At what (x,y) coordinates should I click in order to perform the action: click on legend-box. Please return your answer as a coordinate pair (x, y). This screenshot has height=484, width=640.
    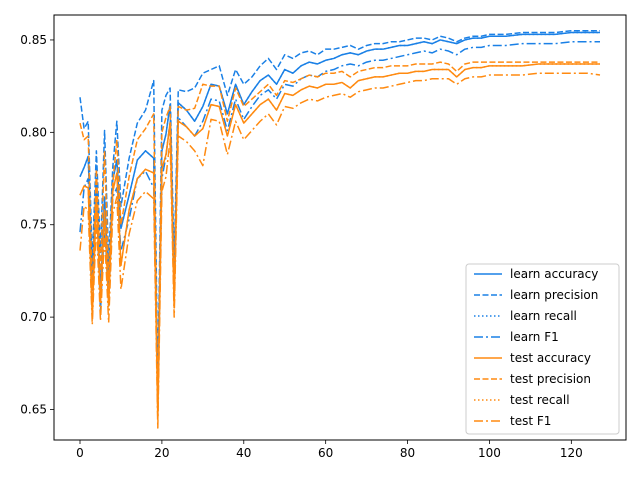
    Looking at the image, I should click on (542, 349).